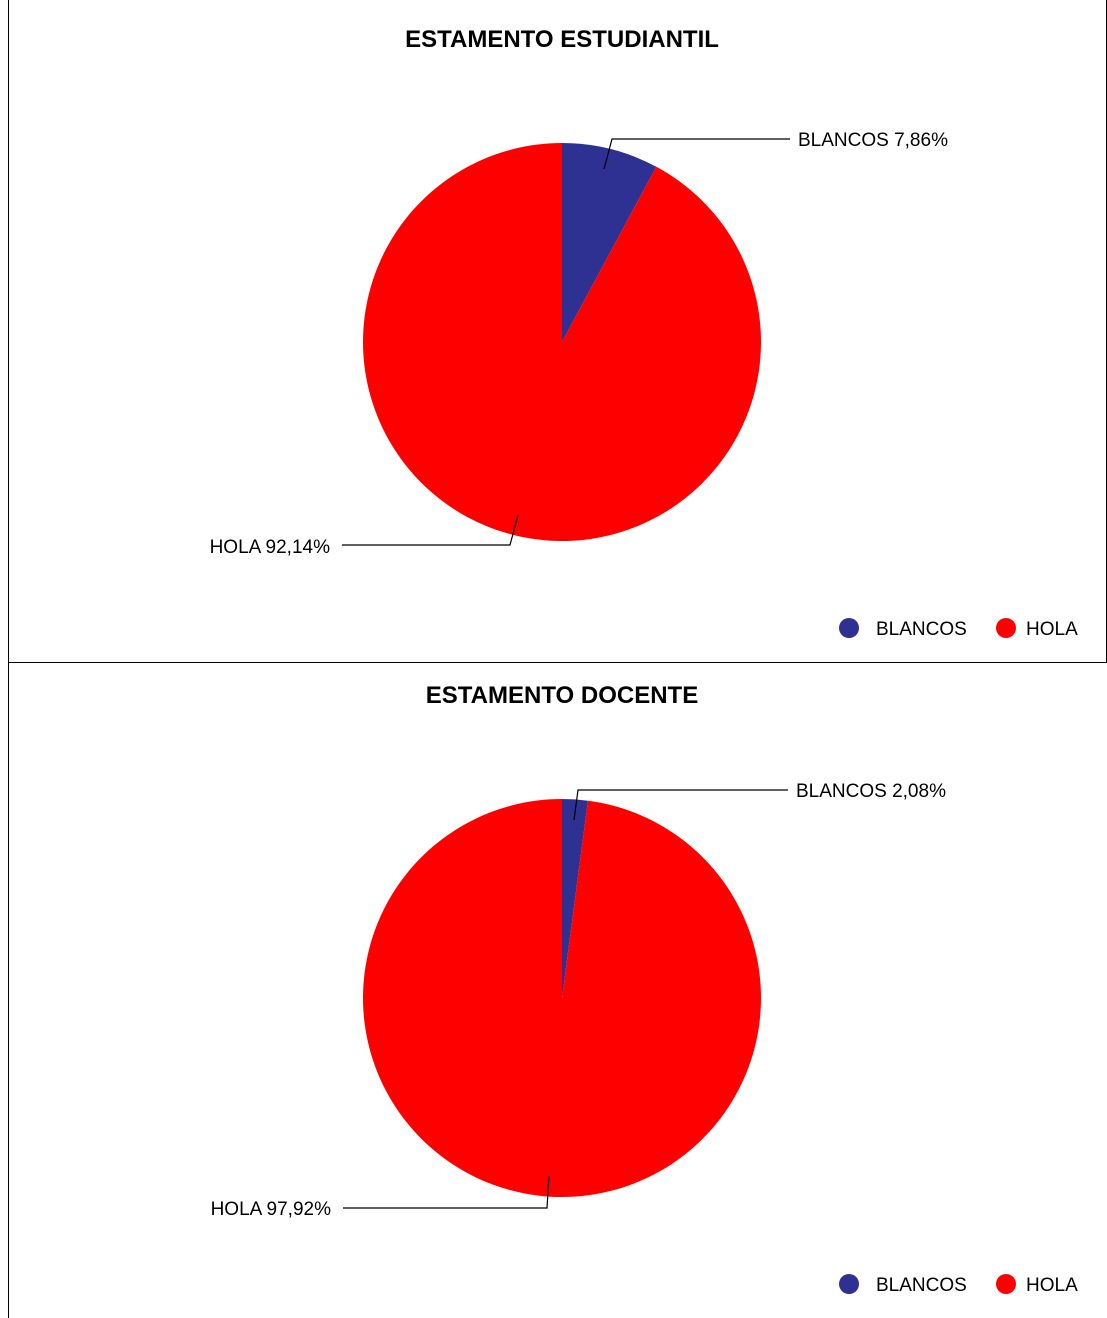 The image size is (1107, 1318). What do you see at coordinates (562, 695) in the screenshot?
I see `chart-title: ESTAMENTO DOCENTE` at bounding box center [562, 695].